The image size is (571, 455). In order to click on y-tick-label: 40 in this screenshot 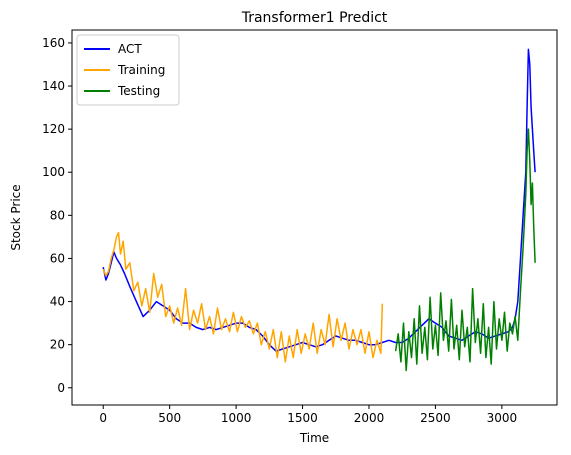, I will do `click(57, 302)`.